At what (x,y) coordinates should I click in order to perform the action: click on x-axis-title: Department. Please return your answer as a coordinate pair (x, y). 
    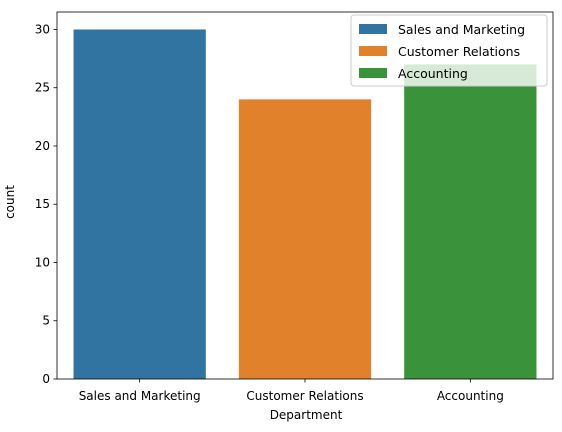
    Looking at the image, I should click on (306, 415).